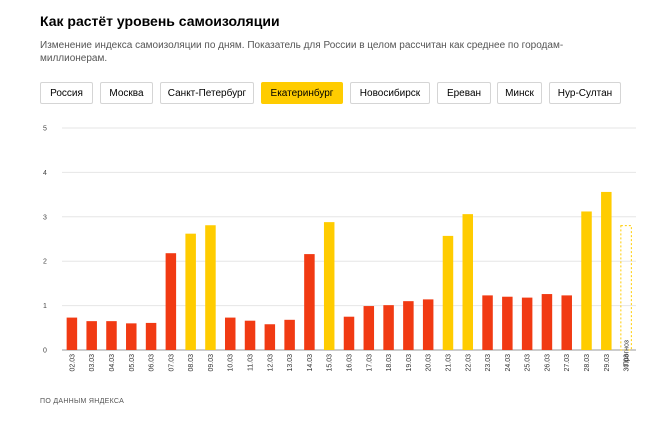 This screenshot has height=428, width=668. What do you see at coordinates (82, 401) in the screenshot?
I see `source-note: ПО ДАННЫМ ЯНДЕКСА` at bounding box center [82, 401].